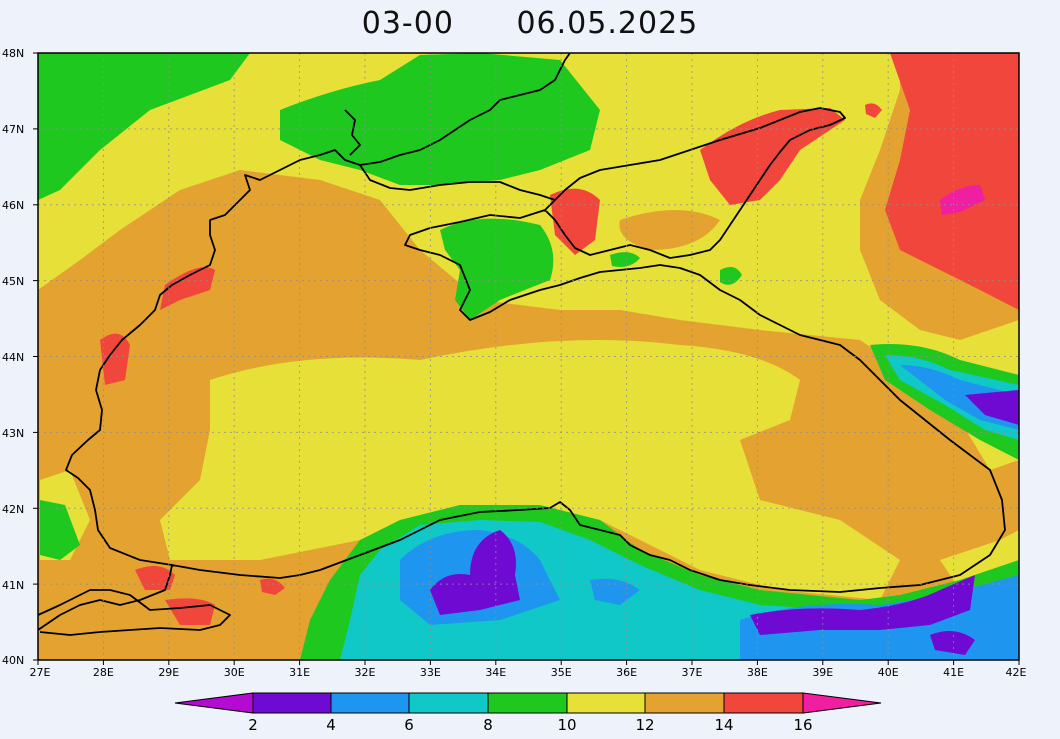 The height and width of the screenshot is (739, 1060). What do you see at coordinates (1016, 672) in the screenshot?
I see `lon-label: 42E` at bounding box center [1016, 672].